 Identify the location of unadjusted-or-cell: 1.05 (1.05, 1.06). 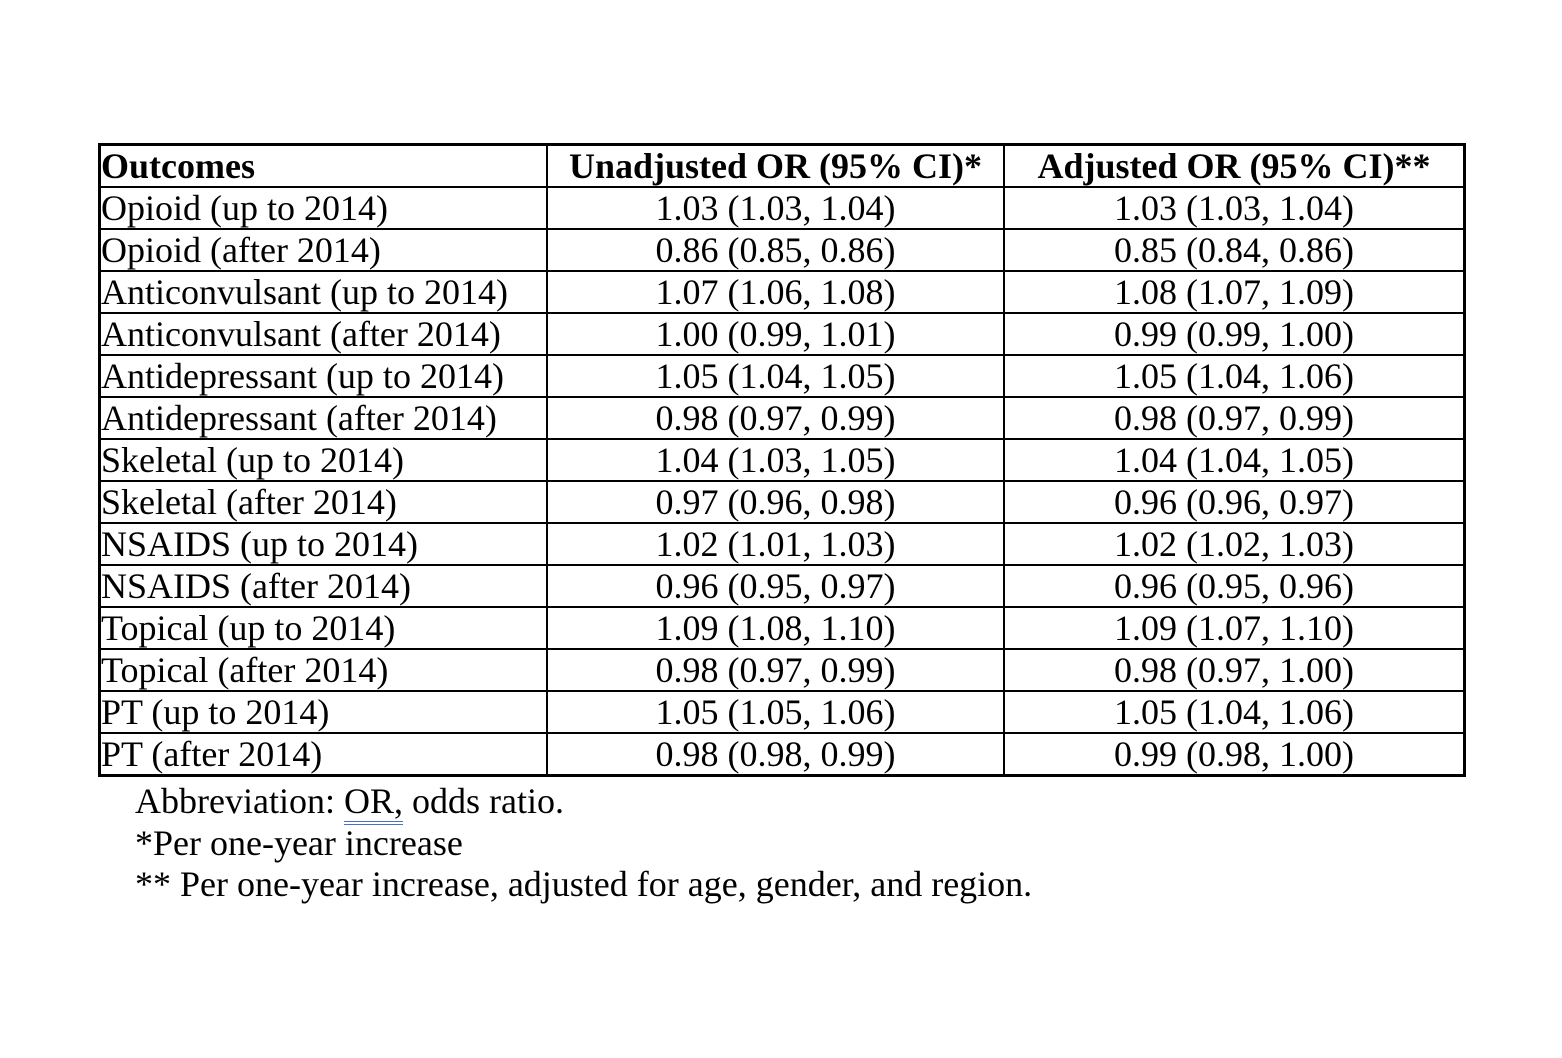
(775, 712).